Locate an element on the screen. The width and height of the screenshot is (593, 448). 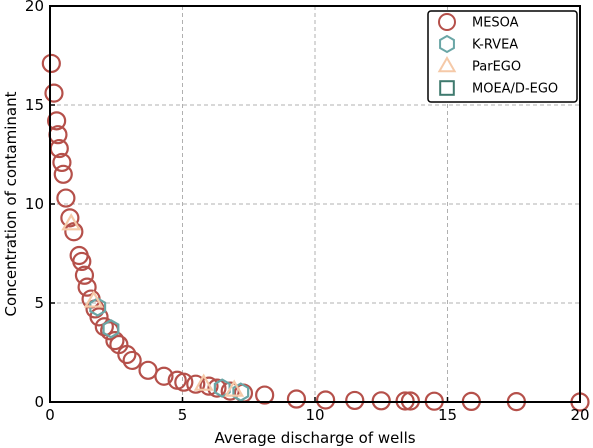
y-tick-label: 15 is located at coordinates (34, 105).